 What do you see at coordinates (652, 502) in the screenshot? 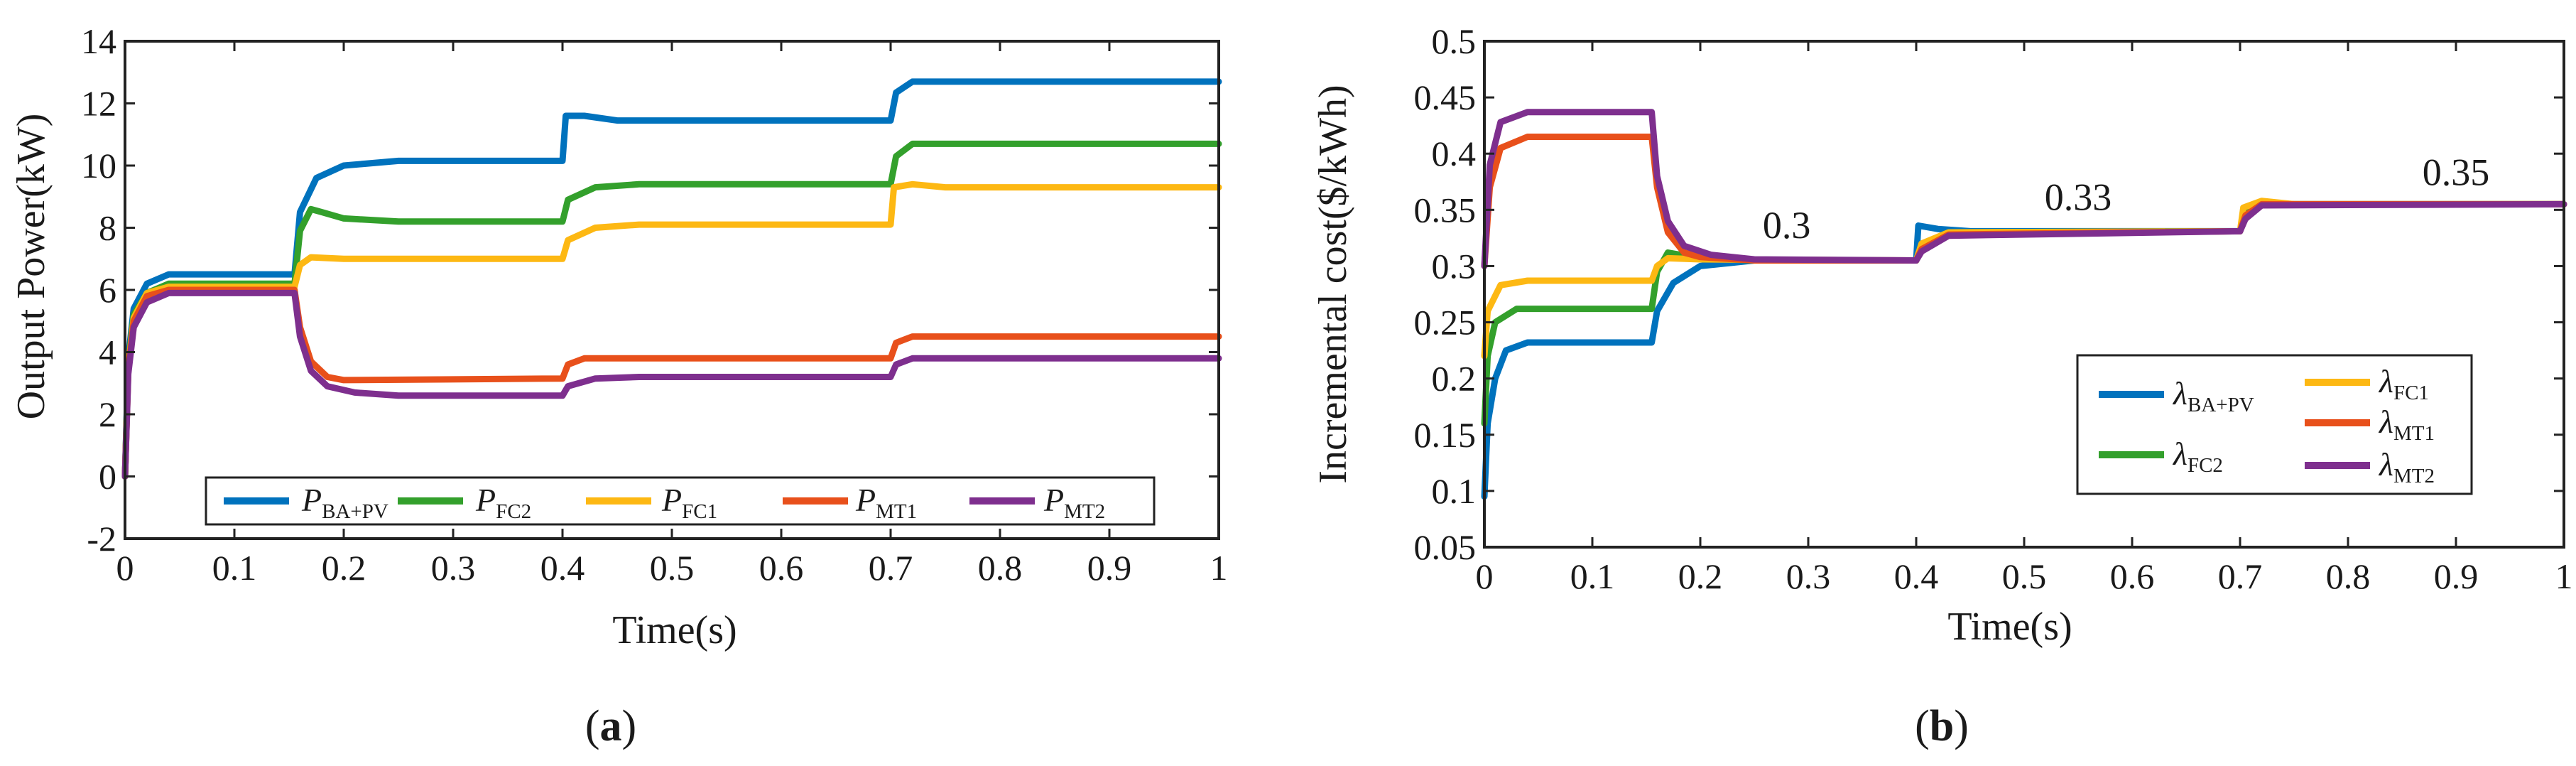
I see `legend-item: PFC1` at bounding box center [652, 502].